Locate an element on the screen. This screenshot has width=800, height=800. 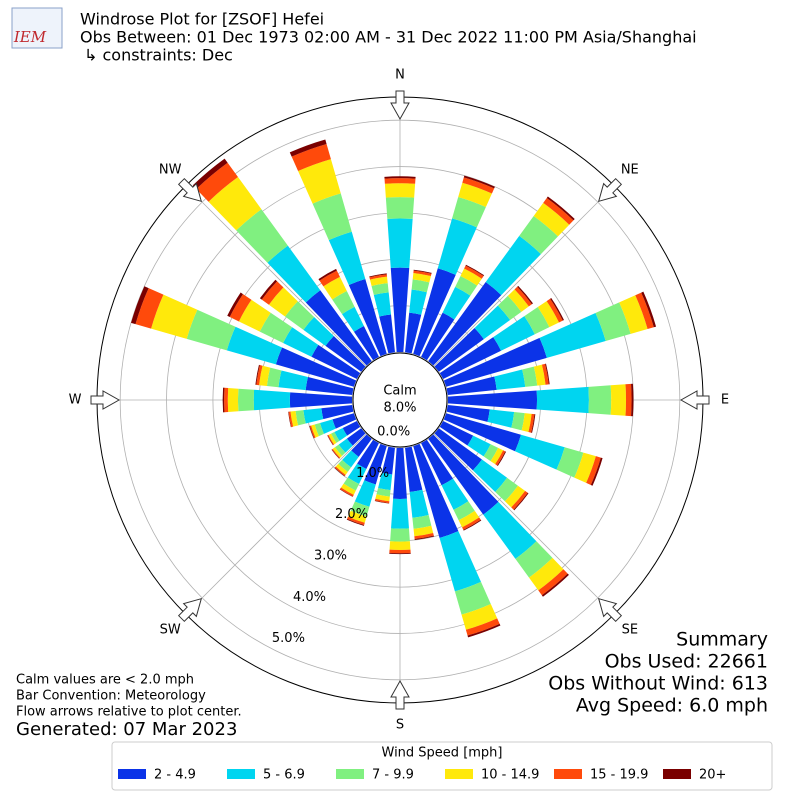
legend-label: 10 - 14.9 is located at coordinates (510, 775).